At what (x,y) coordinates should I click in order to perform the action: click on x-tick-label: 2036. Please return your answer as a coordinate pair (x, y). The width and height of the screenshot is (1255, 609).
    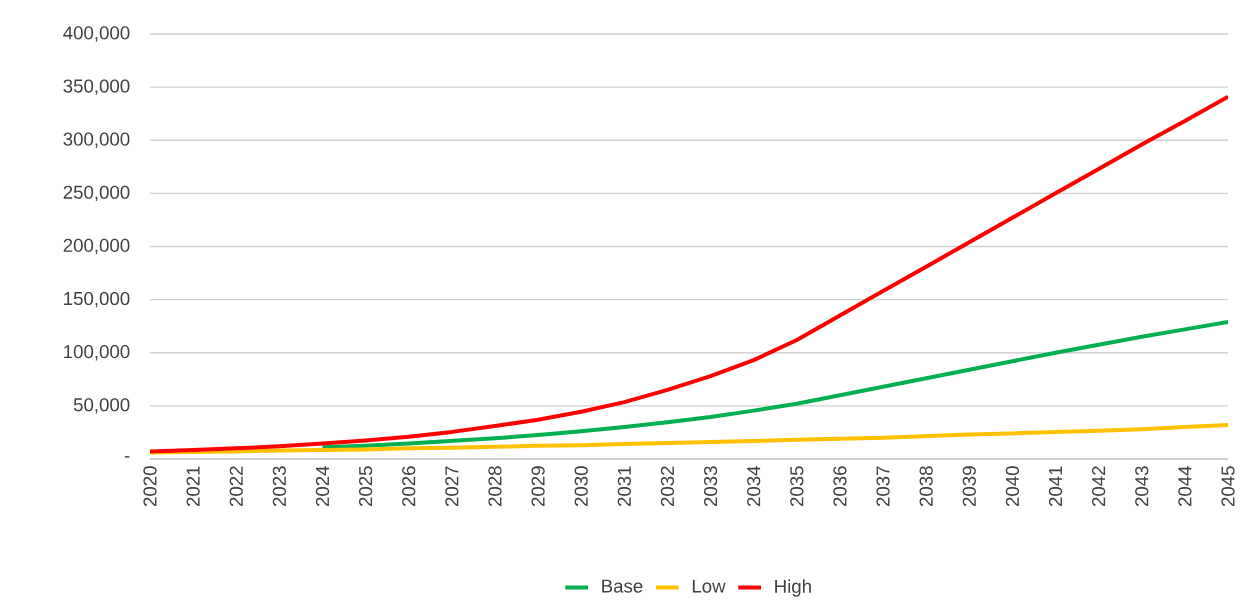
    Looking at the image, I should click on (840, 486).